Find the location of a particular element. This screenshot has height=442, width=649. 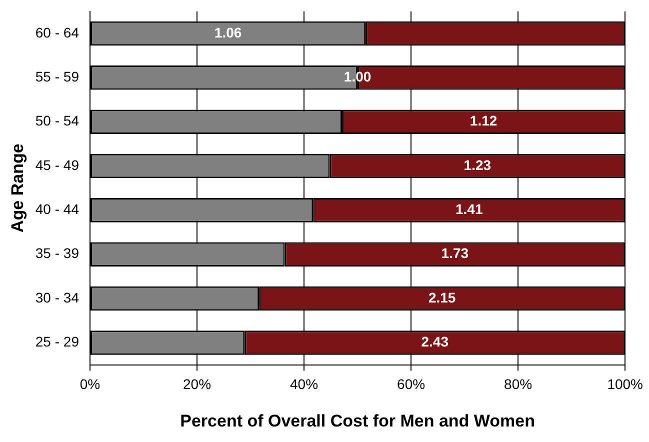

y-tick-label: 45 - 49 is located at coordinates (57, 164).